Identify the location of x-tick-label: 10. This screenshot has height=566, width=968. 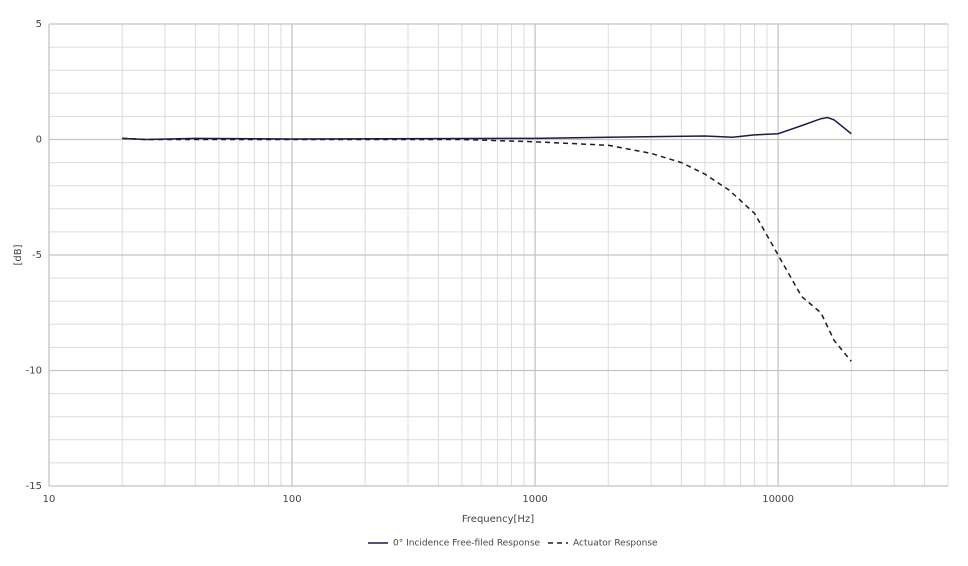
(49, 499).